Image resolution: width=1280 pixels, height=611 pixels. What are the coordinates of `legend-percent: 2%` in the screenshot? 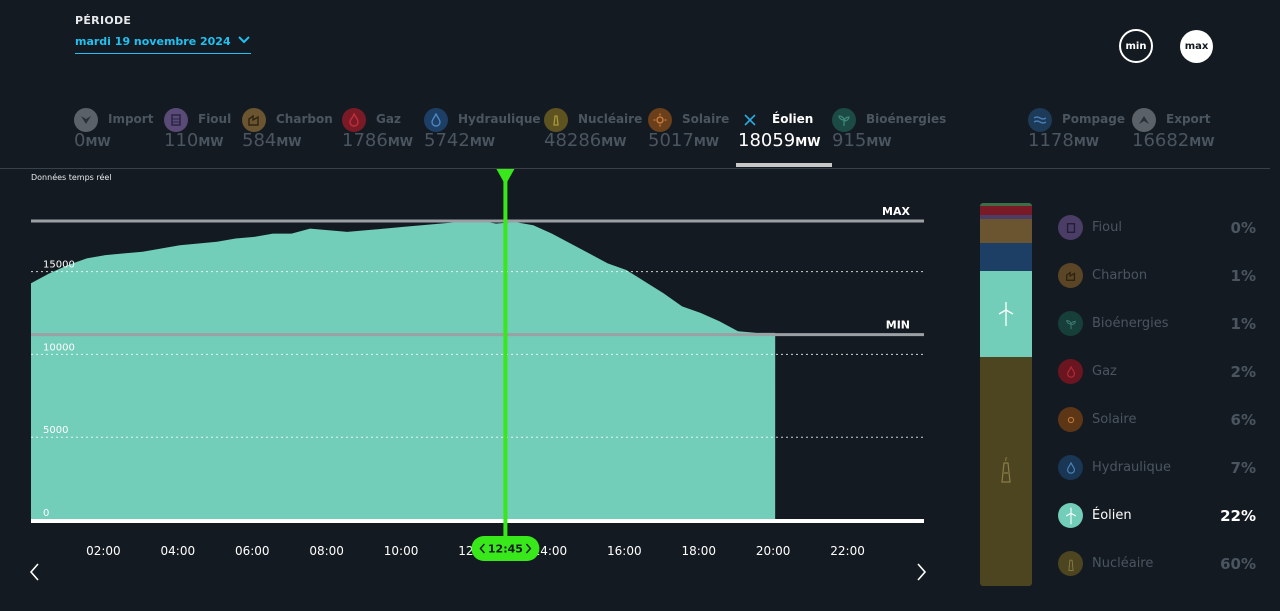 It's located at (1243, 372).